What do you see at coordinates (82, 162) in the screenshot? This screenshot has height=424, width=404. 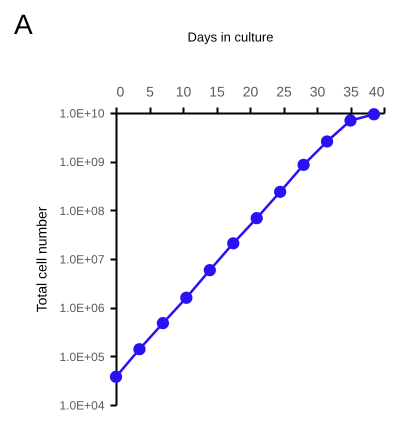 I see `y-tick-label: 1.0E+09` at bounding box center [82, 162].